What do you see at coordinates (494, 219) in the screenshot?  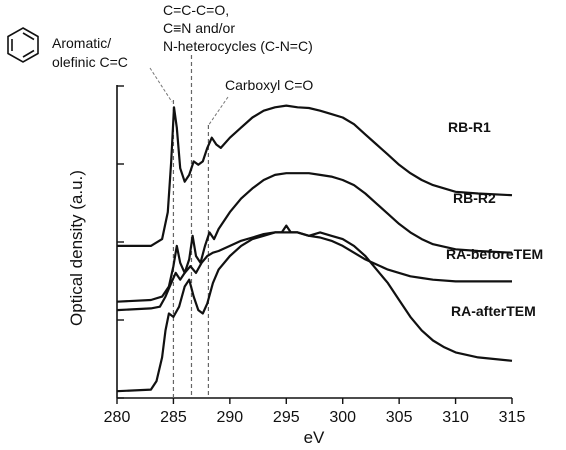 I see `series-labels: RB-R1 RB-R2 RA-beforeTEM RA-afterTEM` at bounding box center [494, 219].